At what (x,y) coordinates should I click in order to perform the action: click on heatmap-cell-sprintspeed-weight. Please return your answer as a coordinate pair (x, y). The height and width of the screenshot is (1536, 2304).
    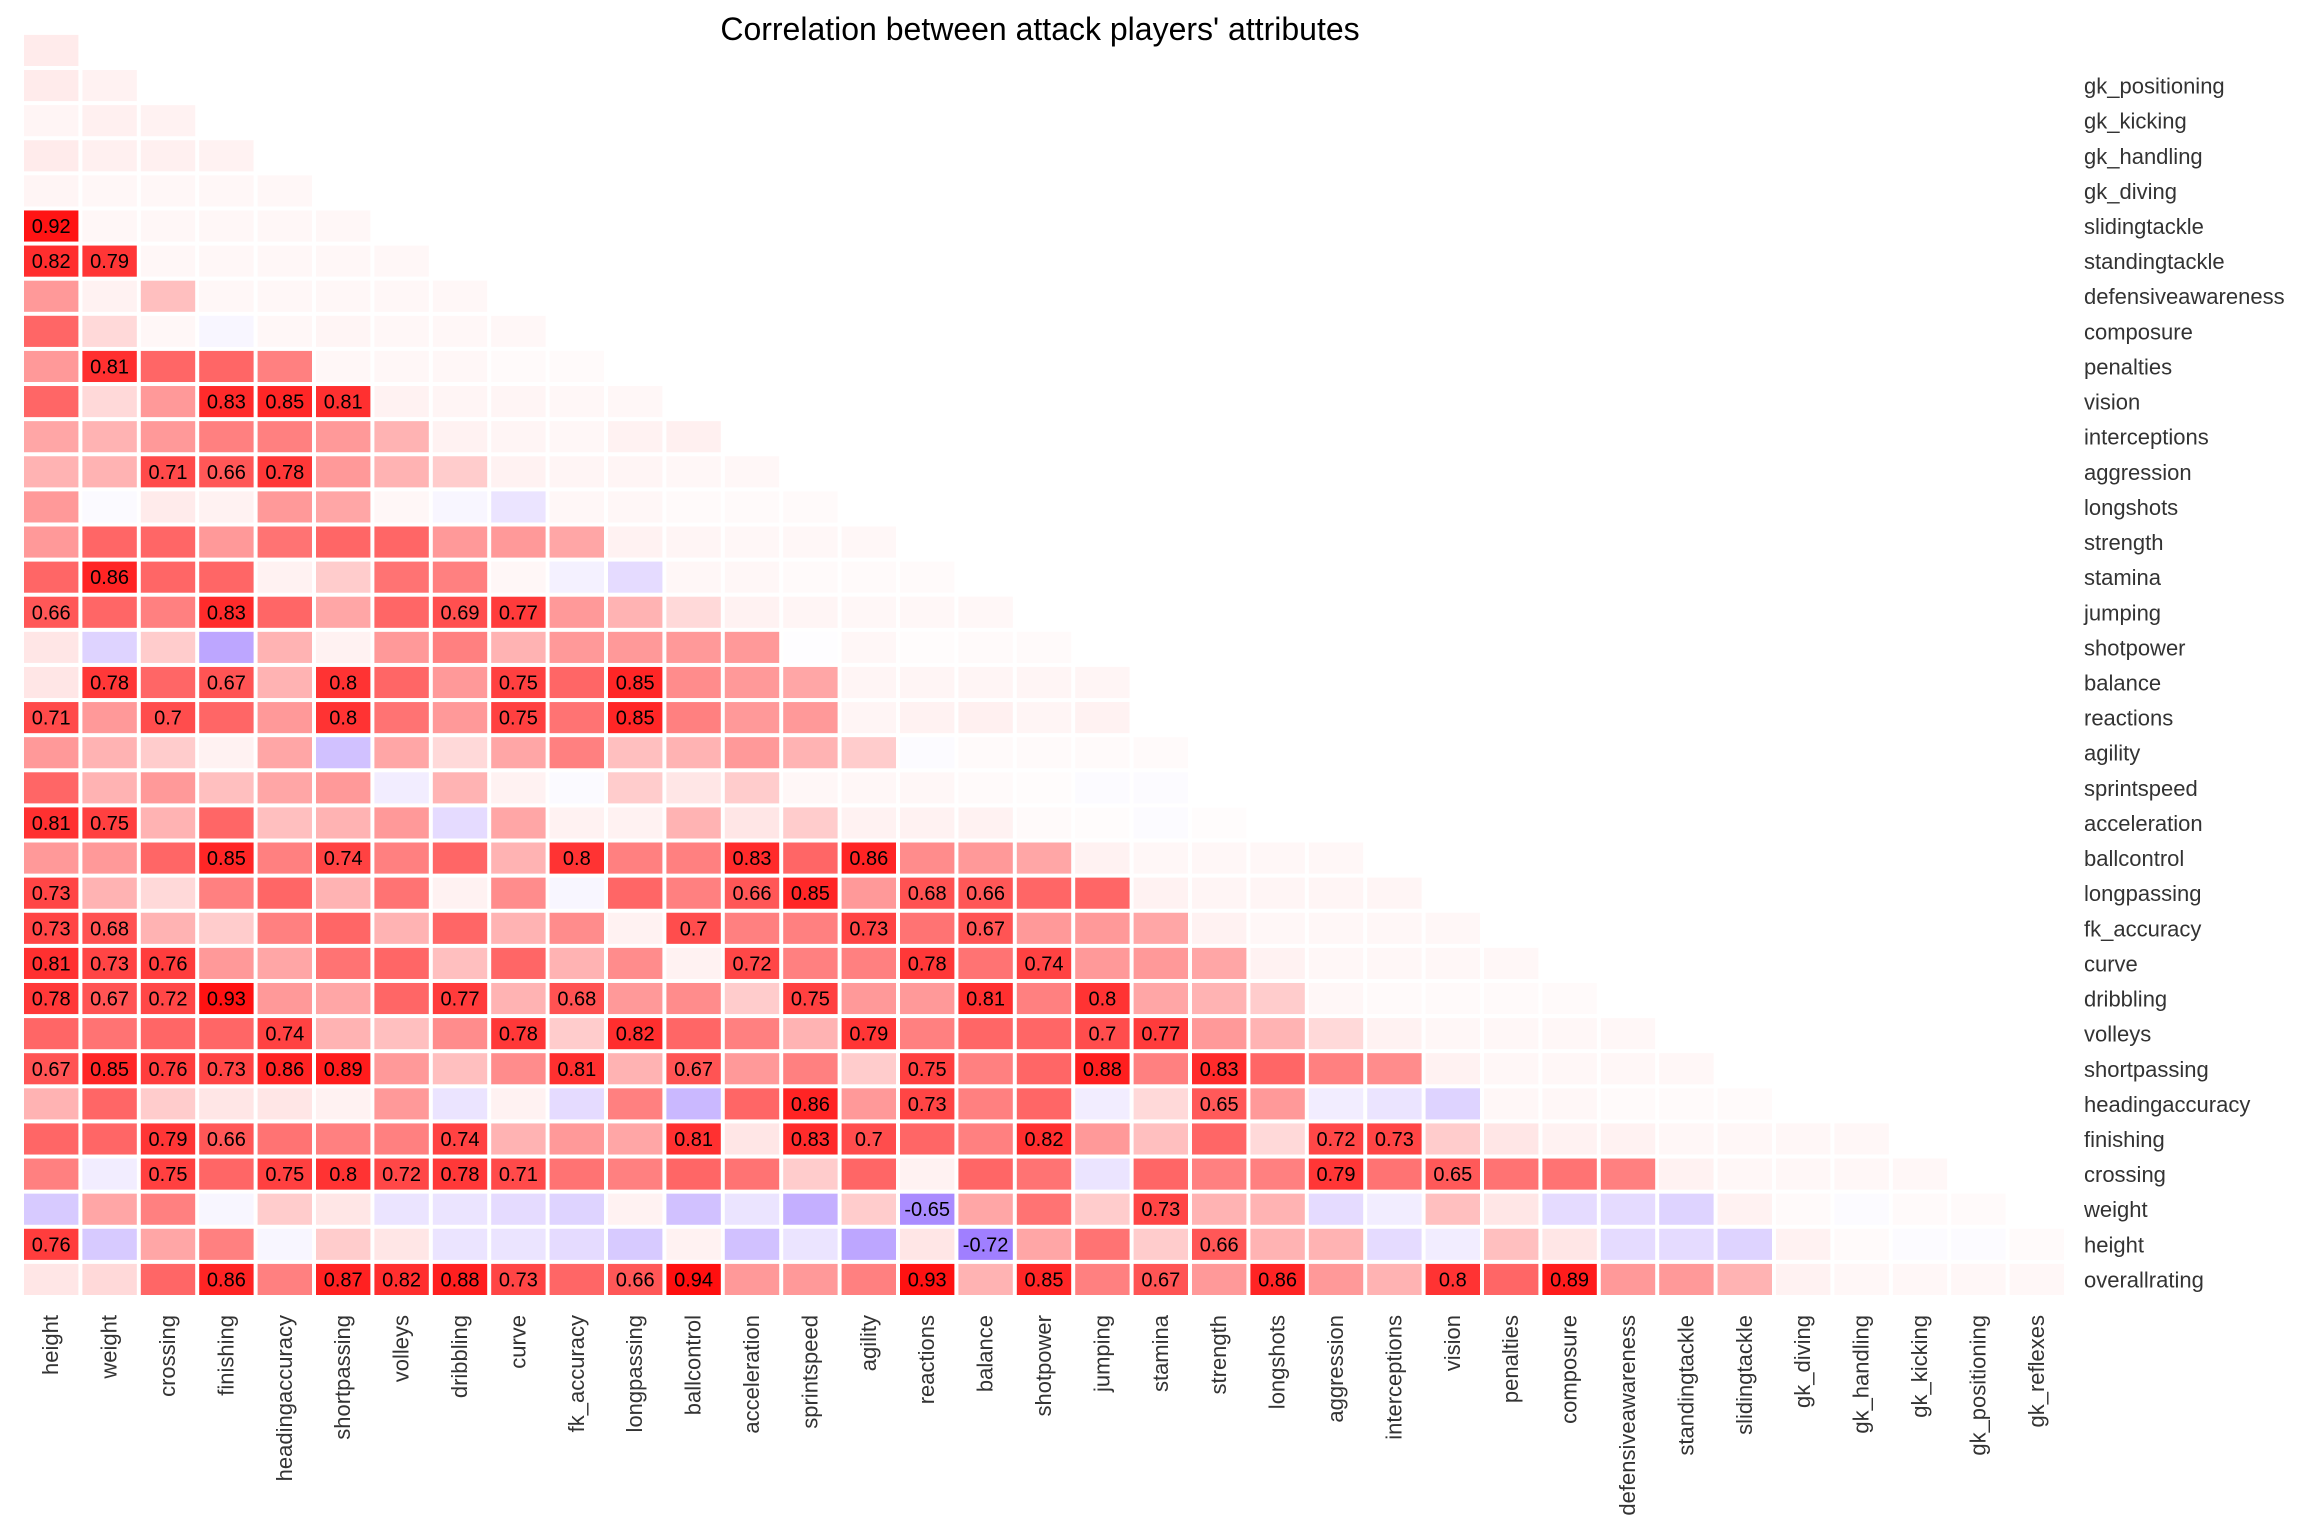
    Looking at the image, I should click on (109, 788).